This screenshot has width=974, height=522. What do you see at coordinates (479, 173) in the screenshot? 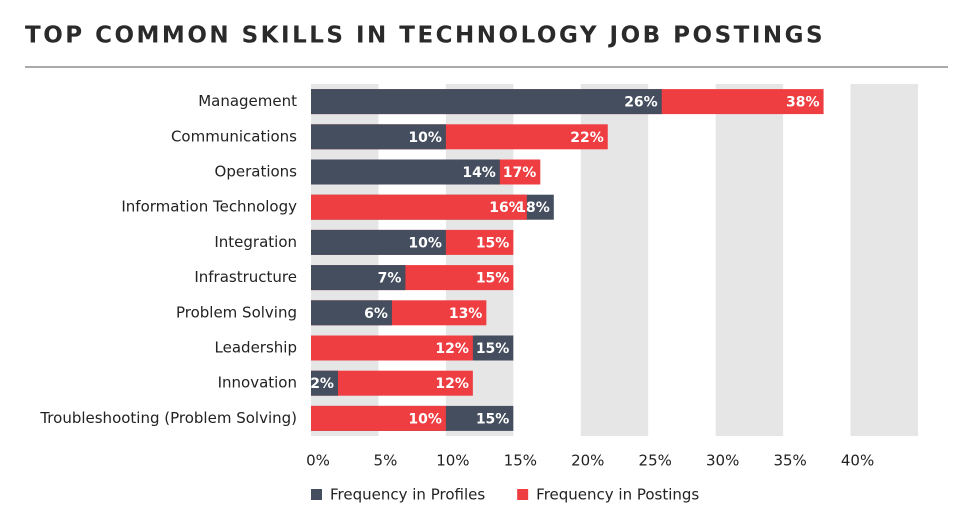
I see `value-label: 14%` at bounding box center [479, 173].